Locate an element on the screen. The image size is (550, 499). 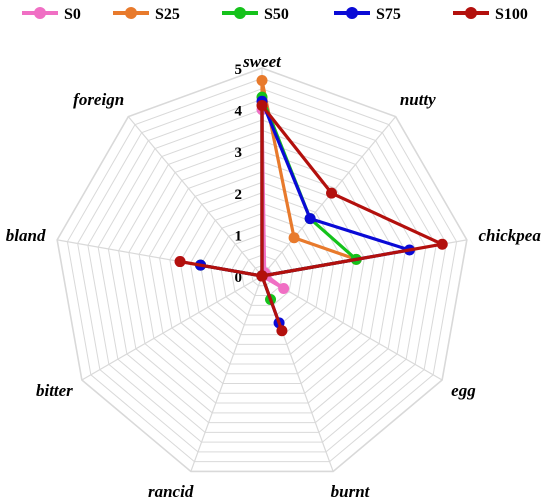
tick-label-2: 2 is located at coordinates (239, 195).